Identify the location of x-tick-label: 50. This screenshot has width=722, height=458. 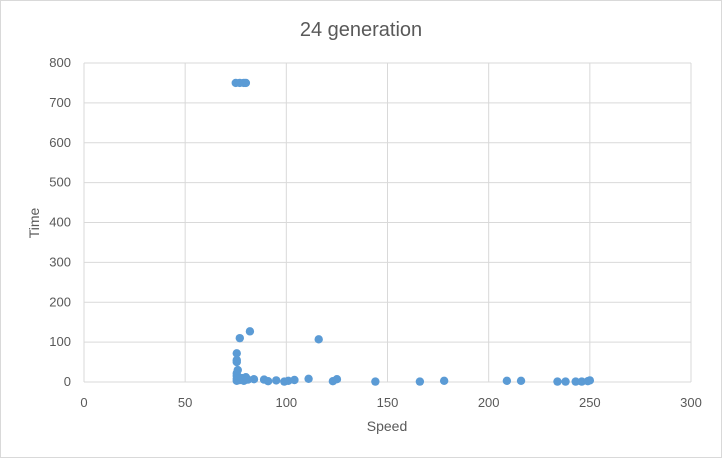
(185, 402).